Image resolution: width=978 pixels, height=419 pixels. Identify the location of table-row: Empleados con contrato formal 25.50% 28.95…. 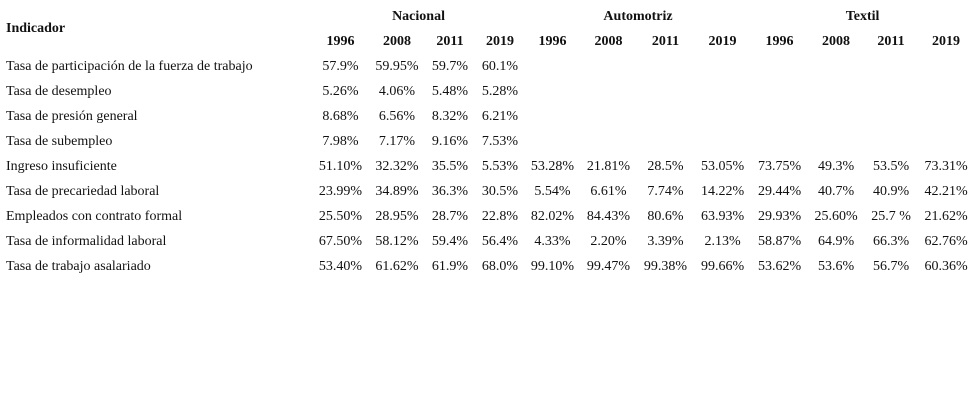
(489, 216).